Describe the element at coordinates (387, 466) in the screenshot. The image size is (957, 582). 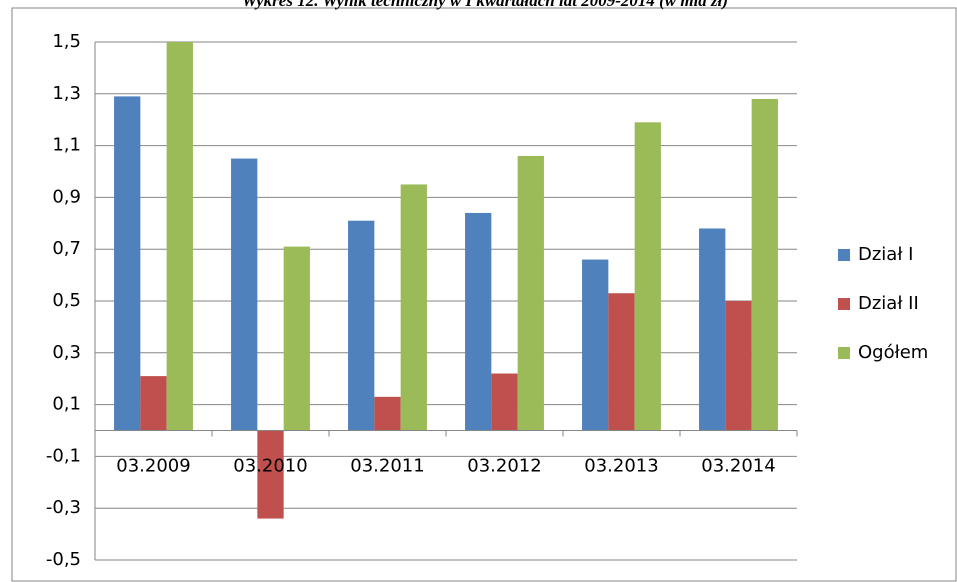
I see `x-tick-label: 03.2011` at that location.